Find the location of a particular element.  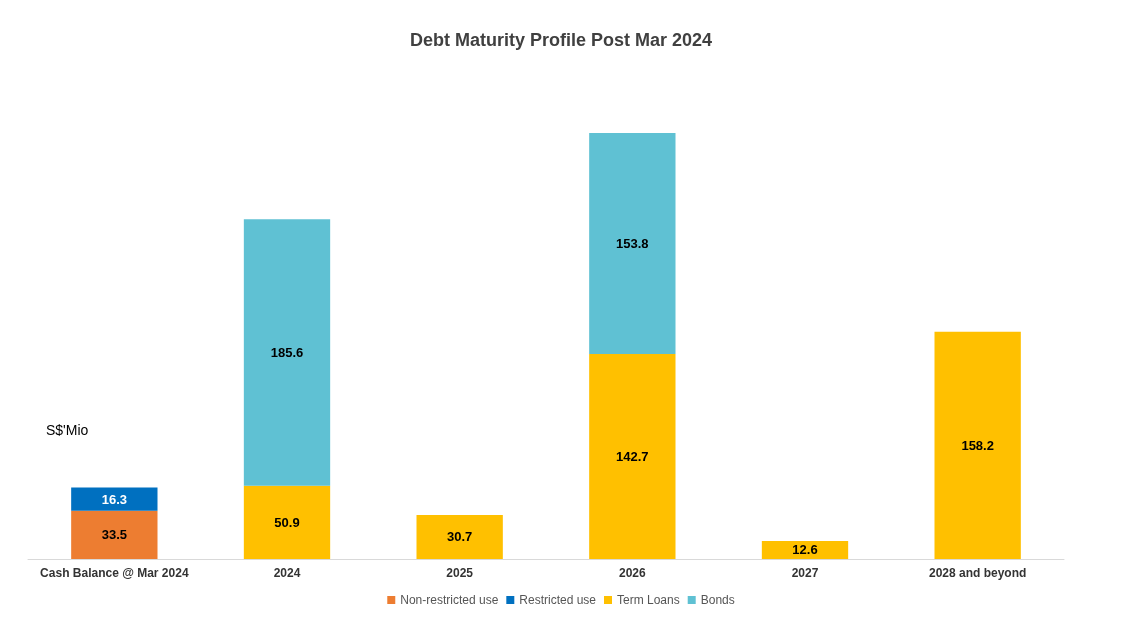

x-tick-label: Cash Balance @ Mar 2024 is located at coordinates (114, 573).